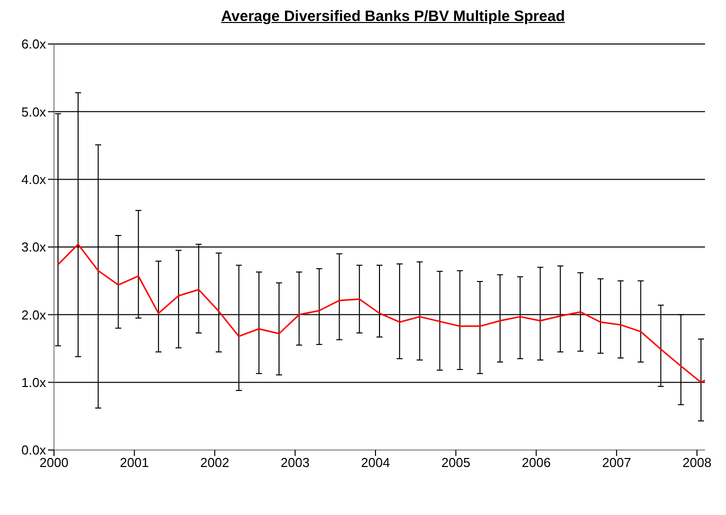 The image size is (726, 515). Describe the element at coordinates (33, 382) in the screenshot. I see `y-tick-label: 1.0x` at that location.